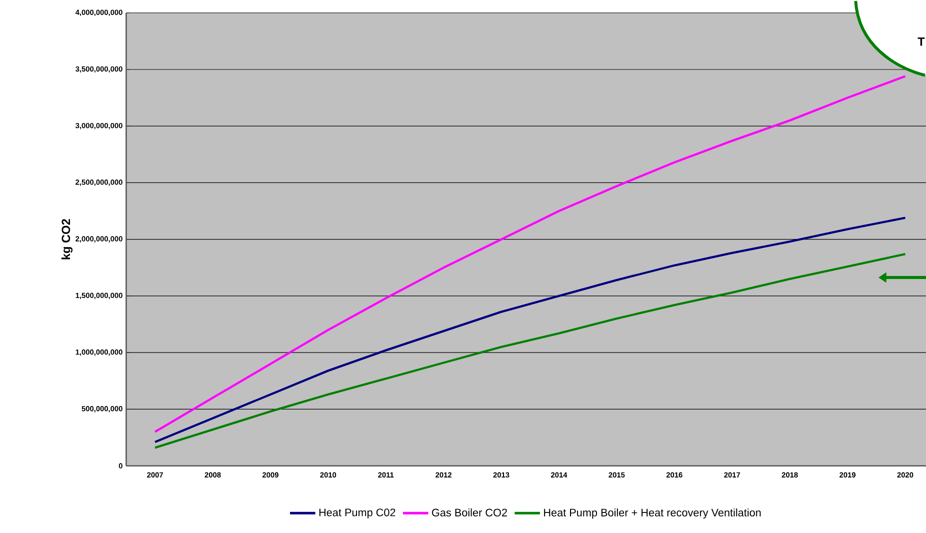 This screenshot has width=926, height=533. Describe the element at coordinates (652, 513) in the screenshot. I see `legend-label: Heat Pump Boiler + Heat recovery Ventilation` at that location.